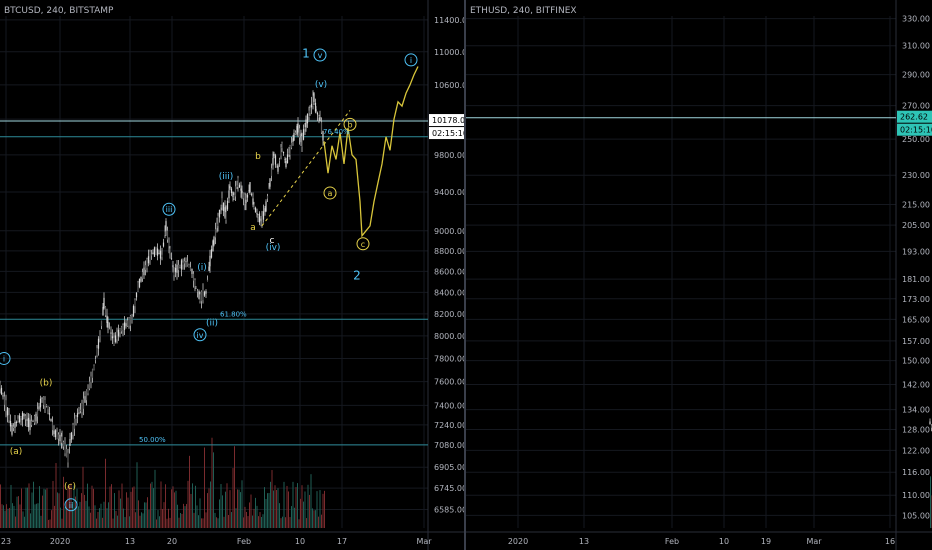  I want to click on y-tick-label: 9000.00, so click(449, 231).